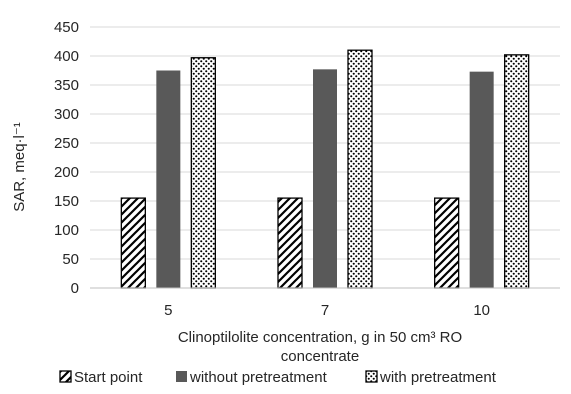 The width and height of the screenshot is (571, 394). I want to click on y-tick-label: 150, so click(66, 201).